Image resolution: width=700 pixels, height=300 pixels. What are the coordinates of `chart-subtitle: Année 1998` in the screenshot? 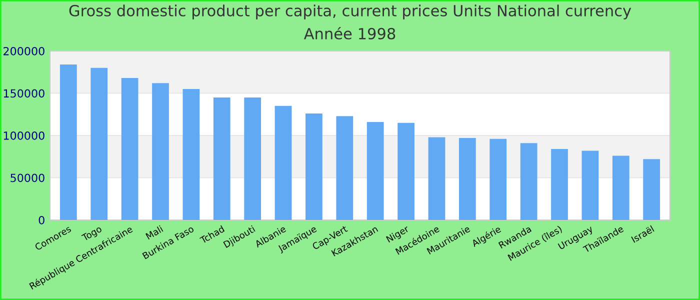 It's located at (350, 33).